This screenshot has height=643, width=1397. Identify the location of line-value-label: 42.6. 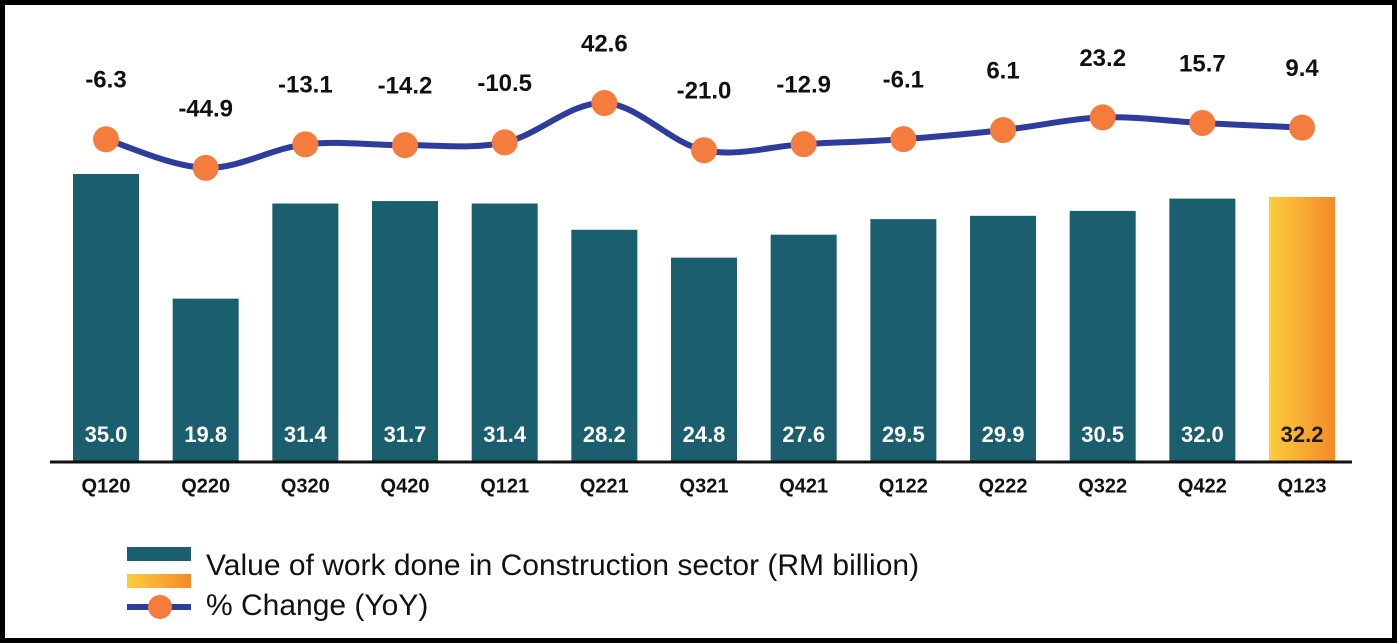
(604, 43).